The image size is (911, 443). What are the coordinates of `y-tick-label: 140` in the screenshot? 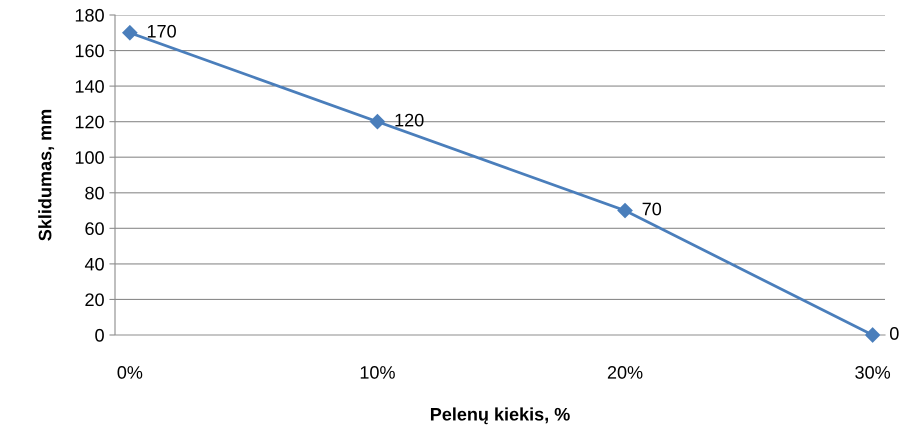 It's located at (90, 86).